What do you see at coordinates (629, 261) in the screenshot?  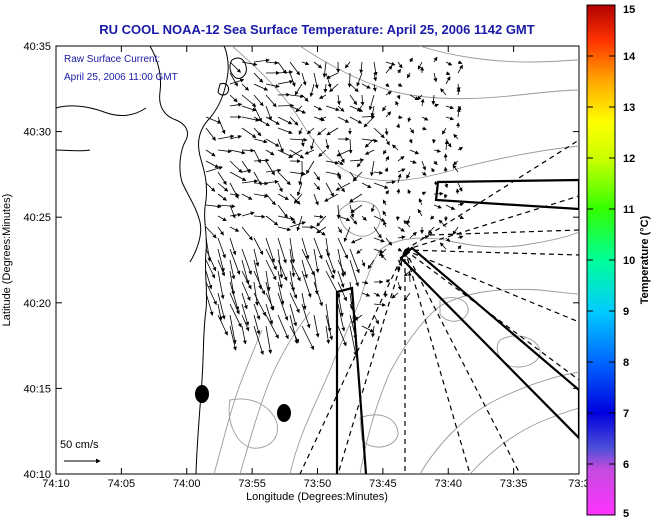 I see `colorbar-tick-label: 10` at bounding box center [629, 261].